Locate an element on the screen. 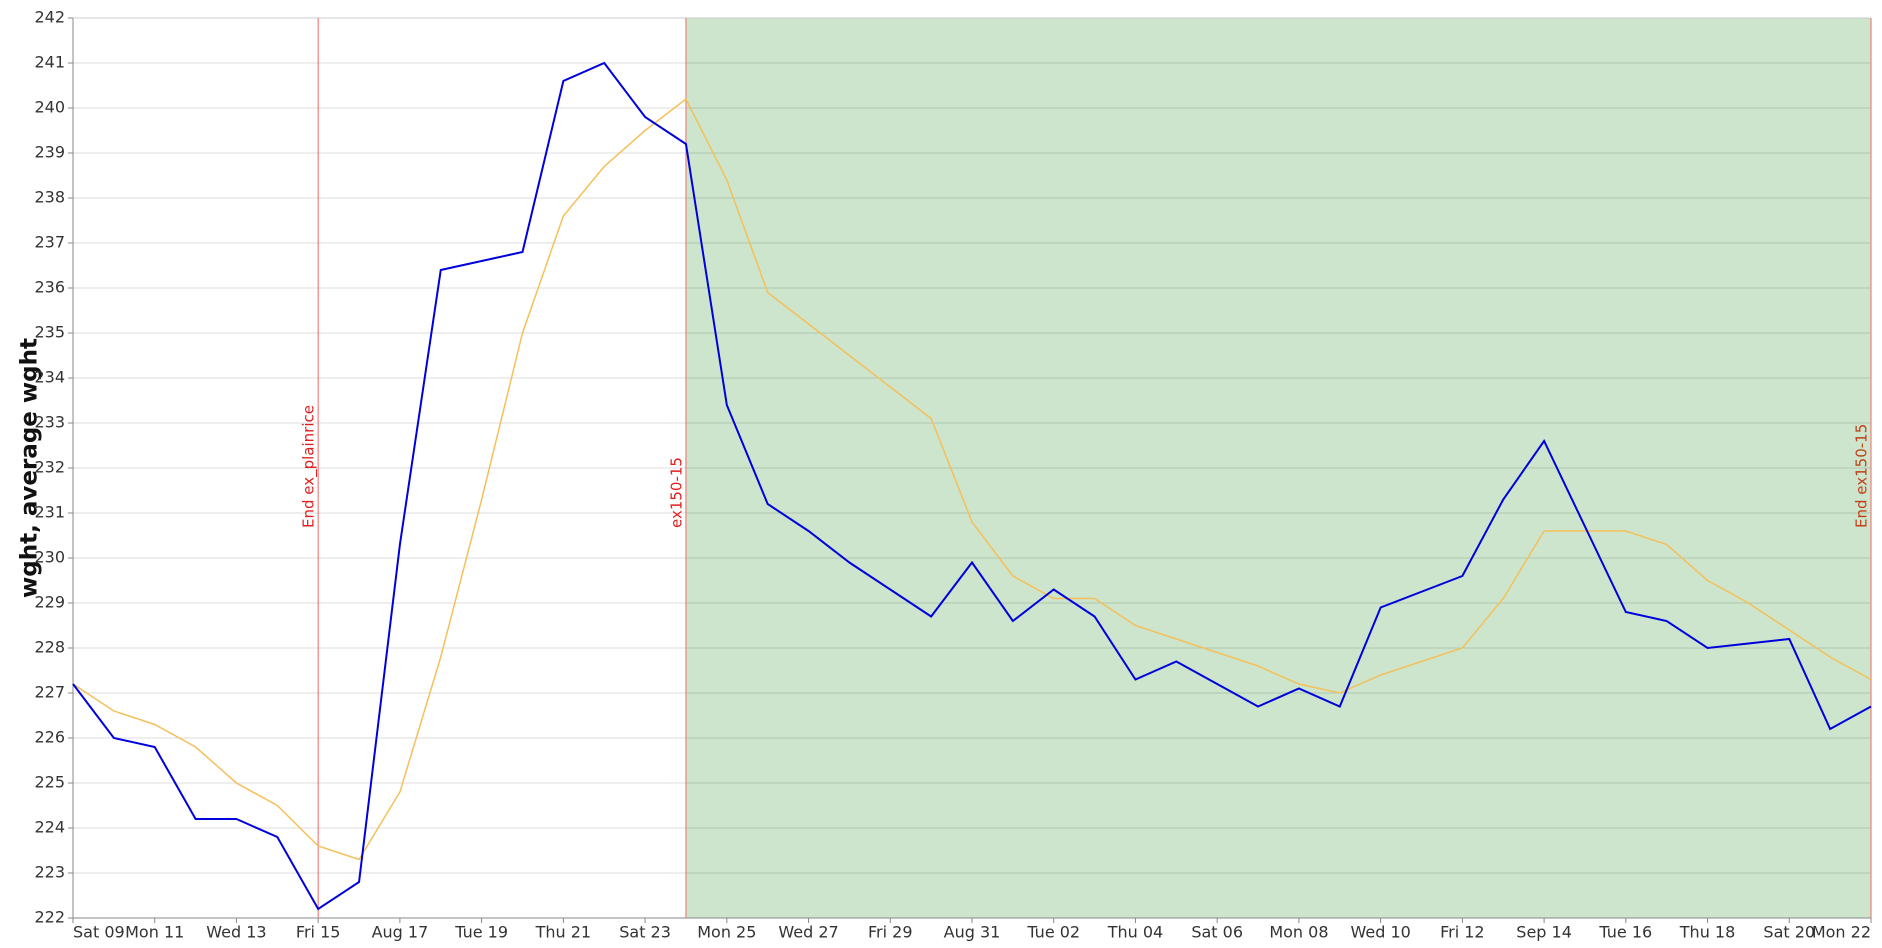 The image size is (1882, 948). x-tick-label: Sat 06 is located at coordinates (1217, 932).